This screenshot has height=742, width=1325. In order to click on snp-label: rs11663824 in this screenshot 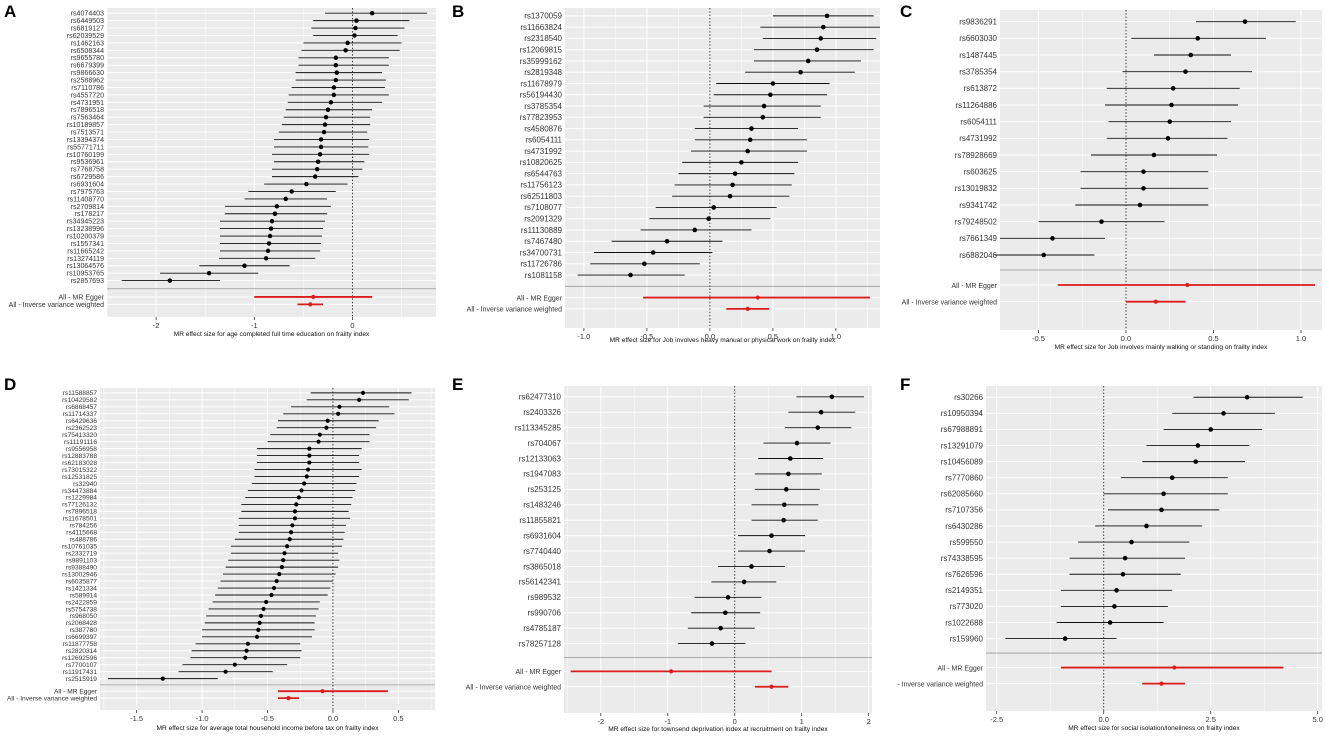, I will do `click(541, 27)`.